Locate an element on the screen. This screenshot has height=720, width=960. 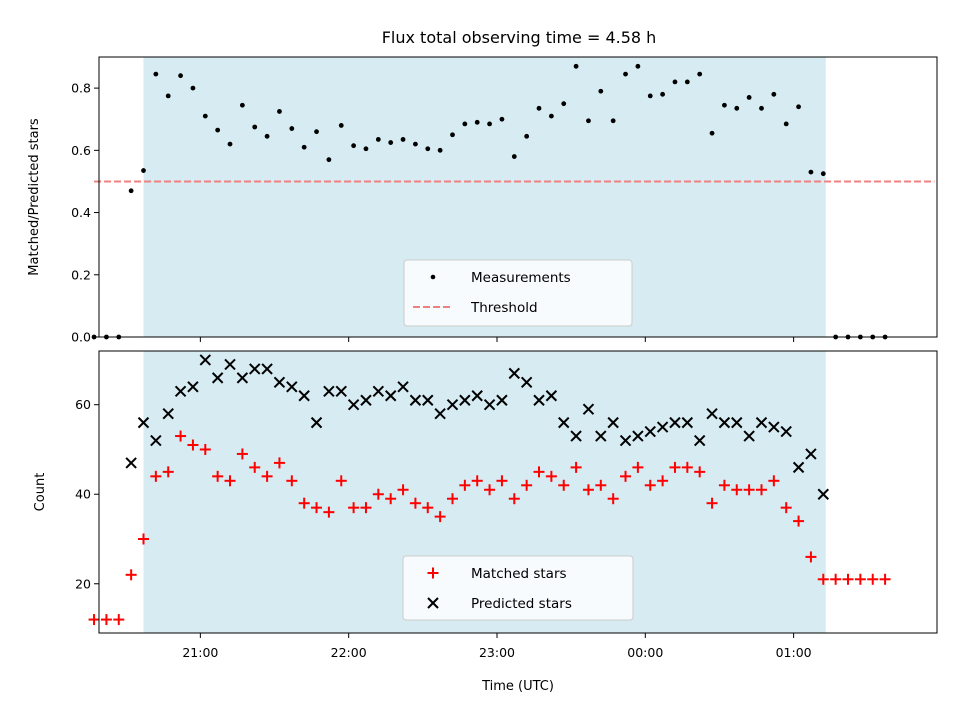
ratio-y-axis: 0.0 0.2 0.4 0.6 0.8 is located at coordinates (85, 213).